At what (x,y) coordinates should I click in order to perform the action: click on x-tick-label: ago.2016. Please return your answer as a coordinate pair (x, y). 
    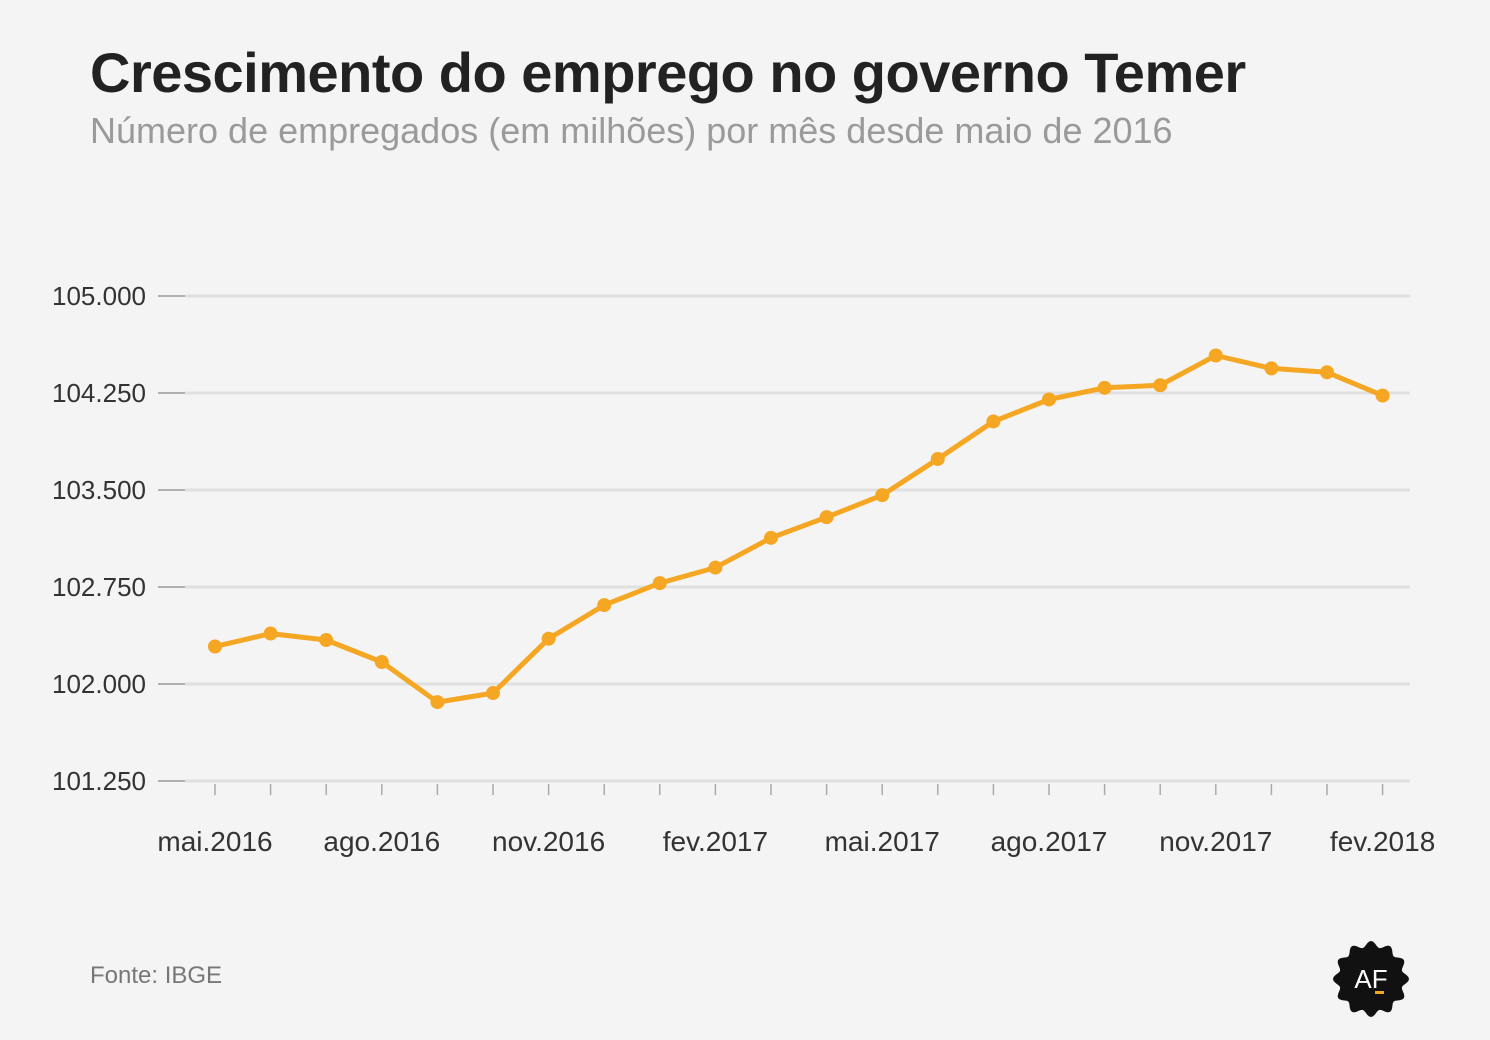
    Looking at the image, I should click on (381, 841).